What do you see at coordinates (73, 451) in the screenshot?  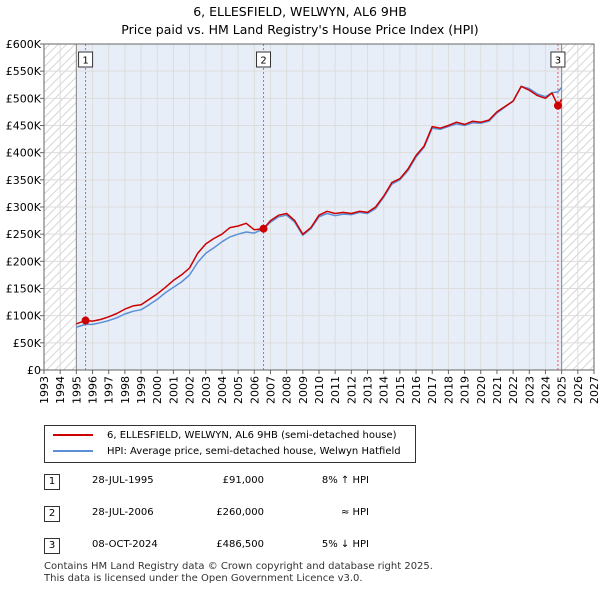 I see `legend-swatch-hpi` at bounding box center [73, 451].